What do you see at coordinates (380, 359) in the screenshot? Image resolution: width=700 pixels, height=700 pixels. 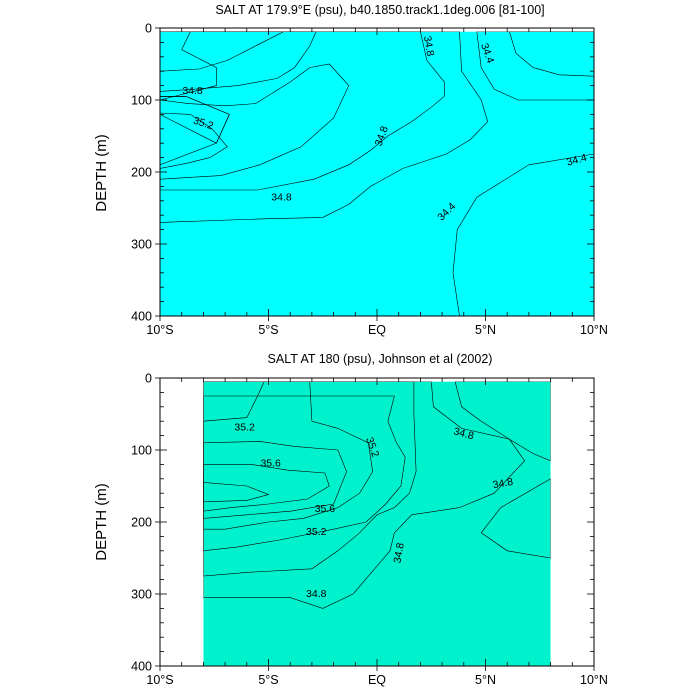 I see `bottom-panel-title: SALT AT 180 (psu), Johnson et al (2002)` at bounding box center [380, 359].